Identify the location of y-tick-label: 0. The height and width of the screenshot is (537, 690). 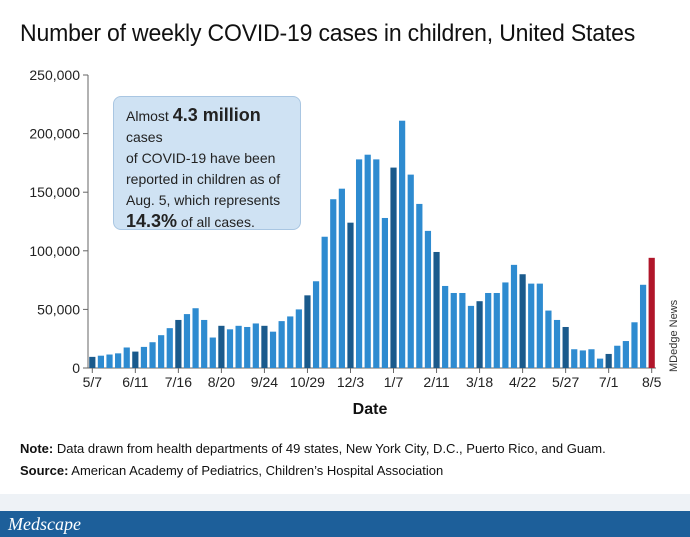
(76, 368).